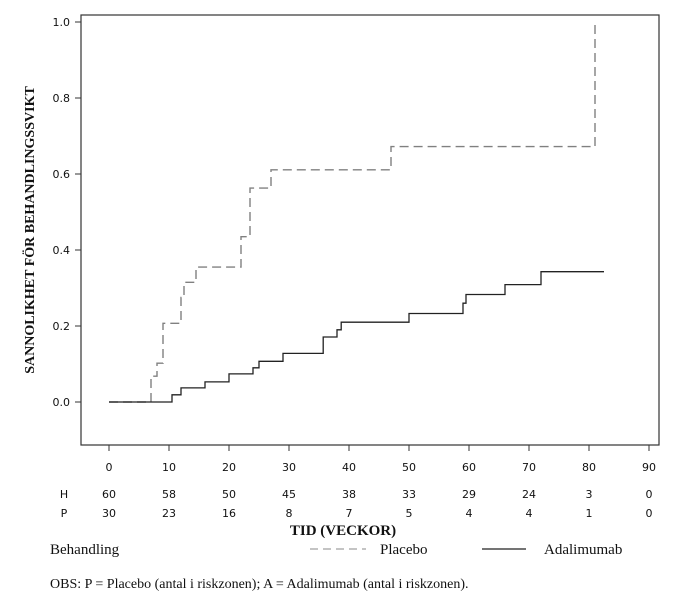 This screenshot has width=680, height=607. What do you see at coordinates (409, 494) in the screenshot?
I see `risk-count: 33` at bounding box center [409, 494].